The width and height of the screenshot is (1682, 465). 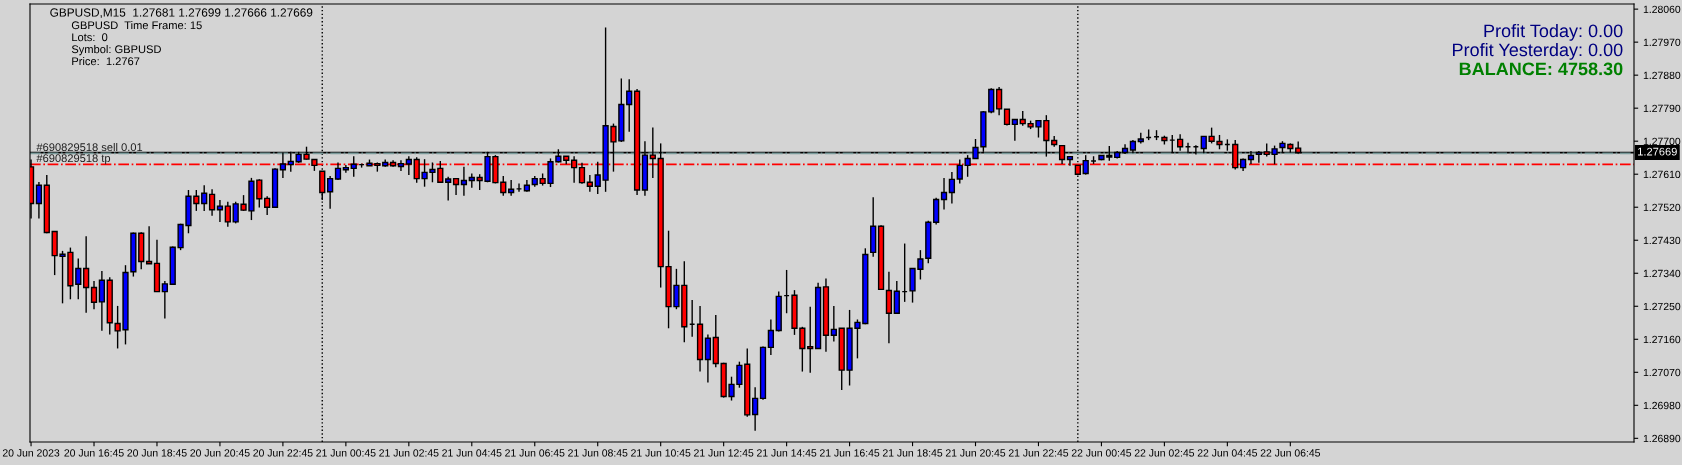 What do you see at coordinates (1662, 9) in the screenshot?
I see `y-tick-label: 1.28060` at bounding box center [1662, 9].